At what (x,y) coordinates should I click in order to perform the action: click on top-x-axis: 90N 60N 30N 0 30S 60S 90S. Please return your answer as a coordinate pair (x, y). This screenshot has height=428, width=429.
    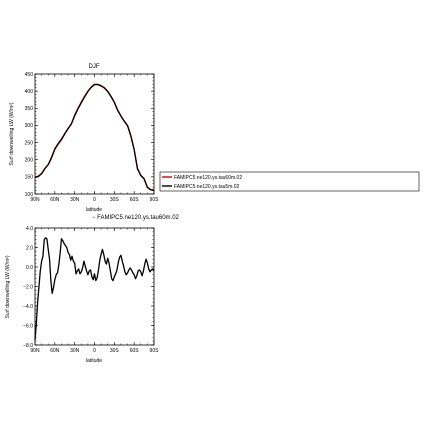
    Looking at the image, I should click on (94, 138).